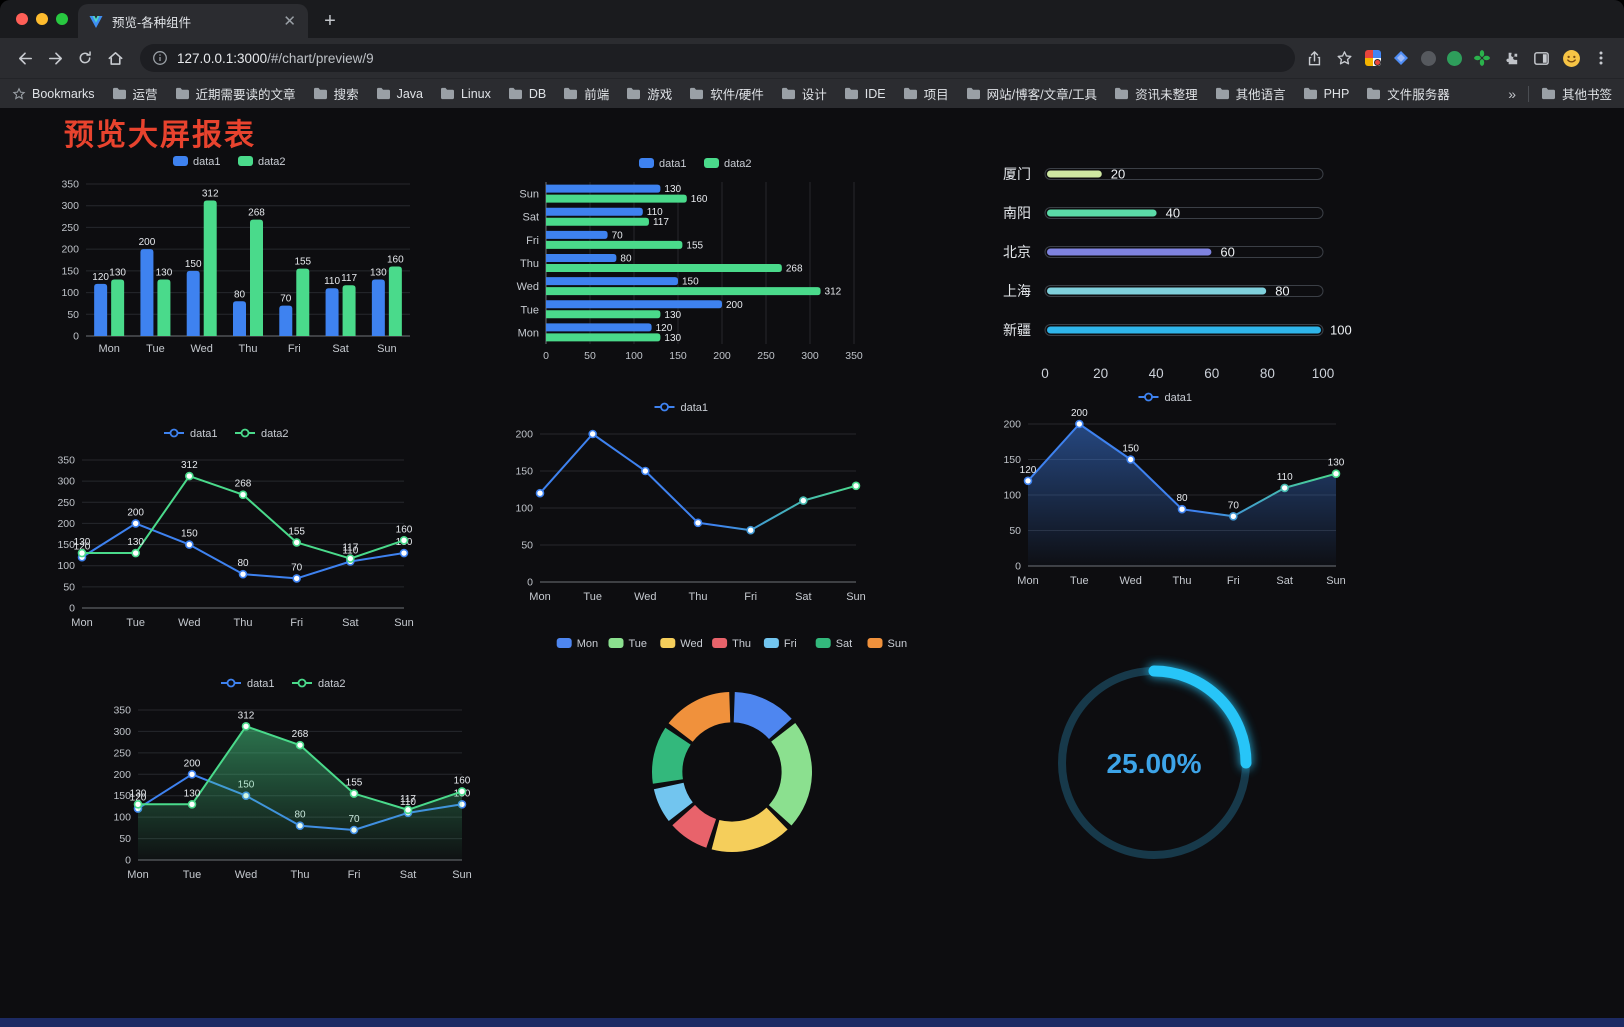  What do you see at coordinates (599, 327) in the screenshot?
I see `hbar-data1-Mon` at bounding box center [599, 327].